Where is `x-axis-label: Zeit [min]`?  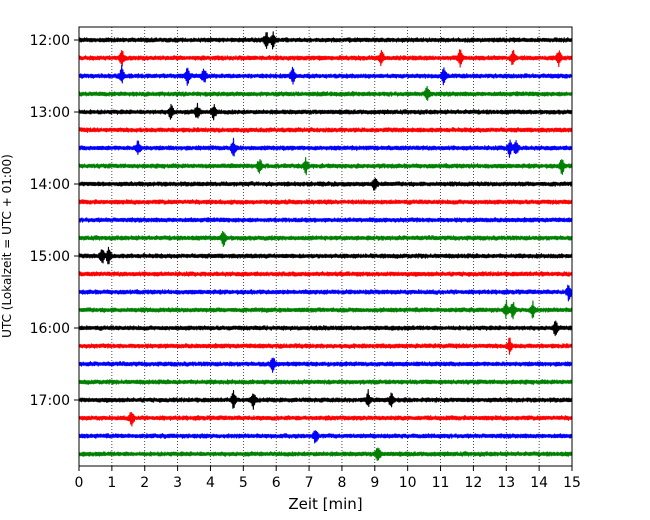 x-axis-label: Zeit [min] is located at coordinates (325, 504).